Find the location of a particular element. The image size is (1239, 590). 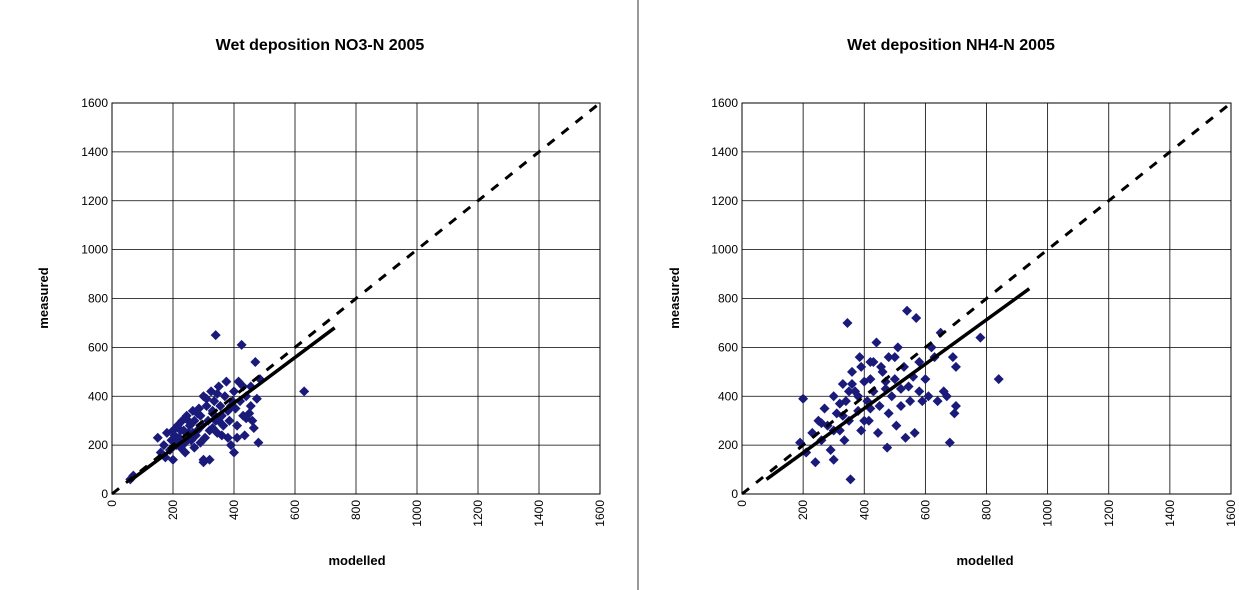

y-axis-label: measured is located at coordinates (674, 297).